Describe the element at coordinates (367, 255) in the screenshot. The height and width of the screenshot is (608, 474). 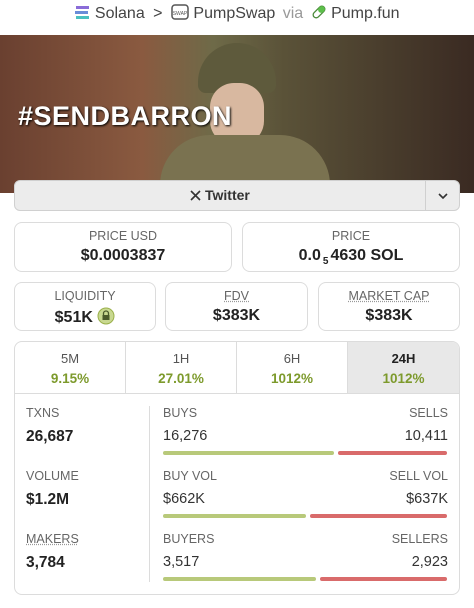
I see `price-suffix: 4630 SOL` at that location.